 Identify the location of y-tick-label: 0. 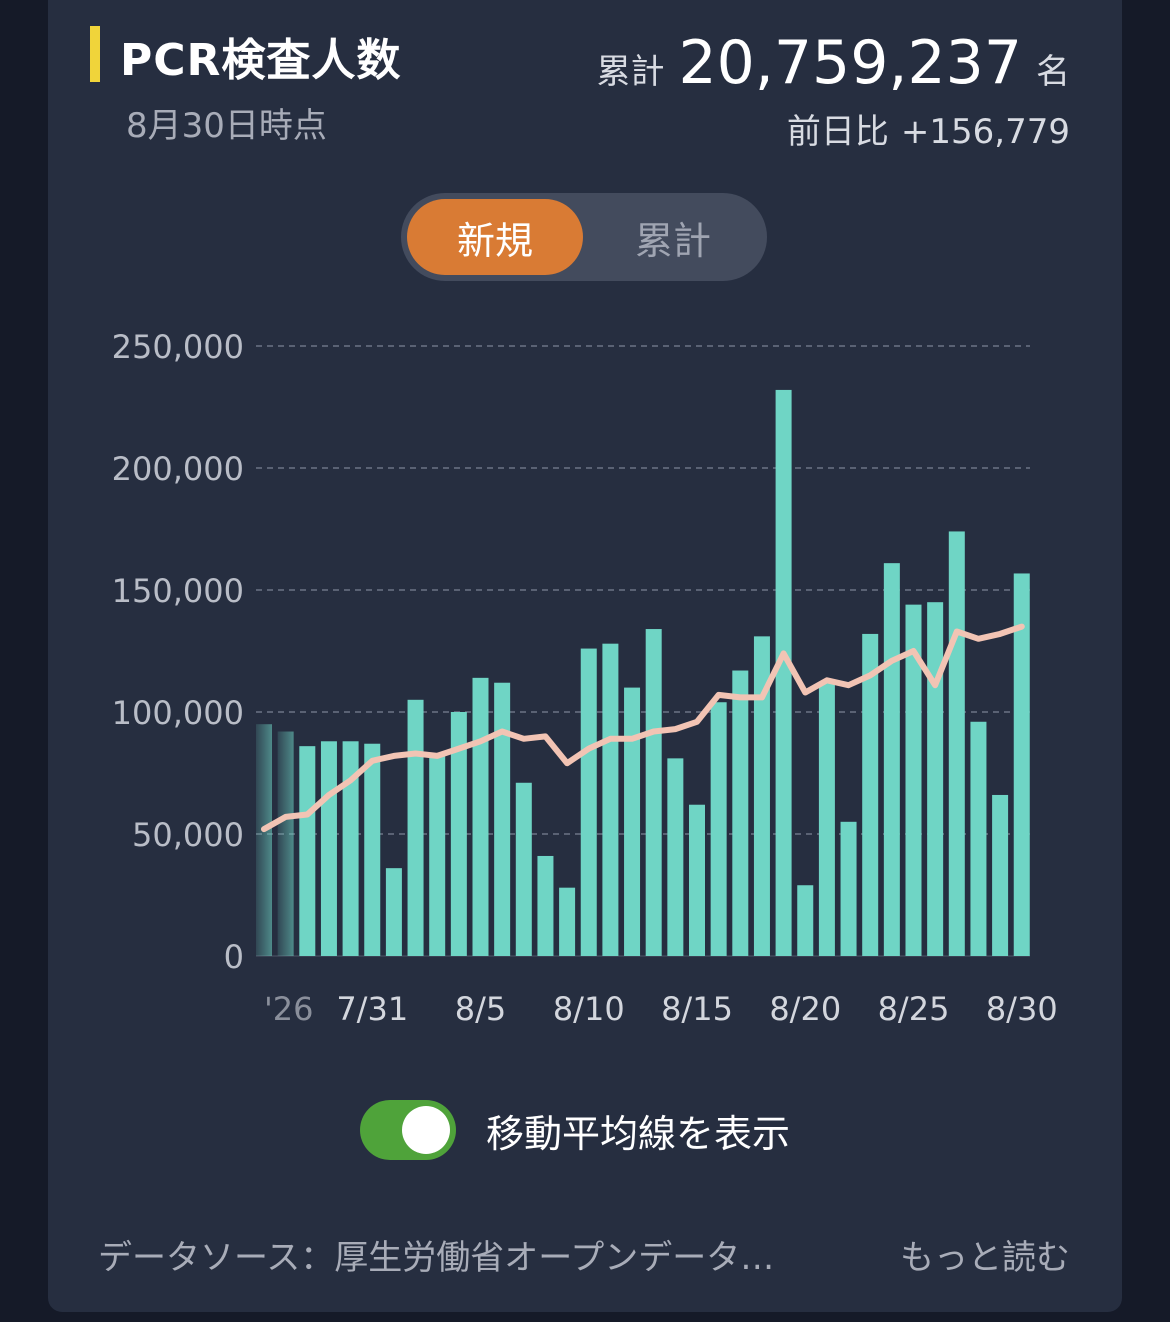
(234, 957).